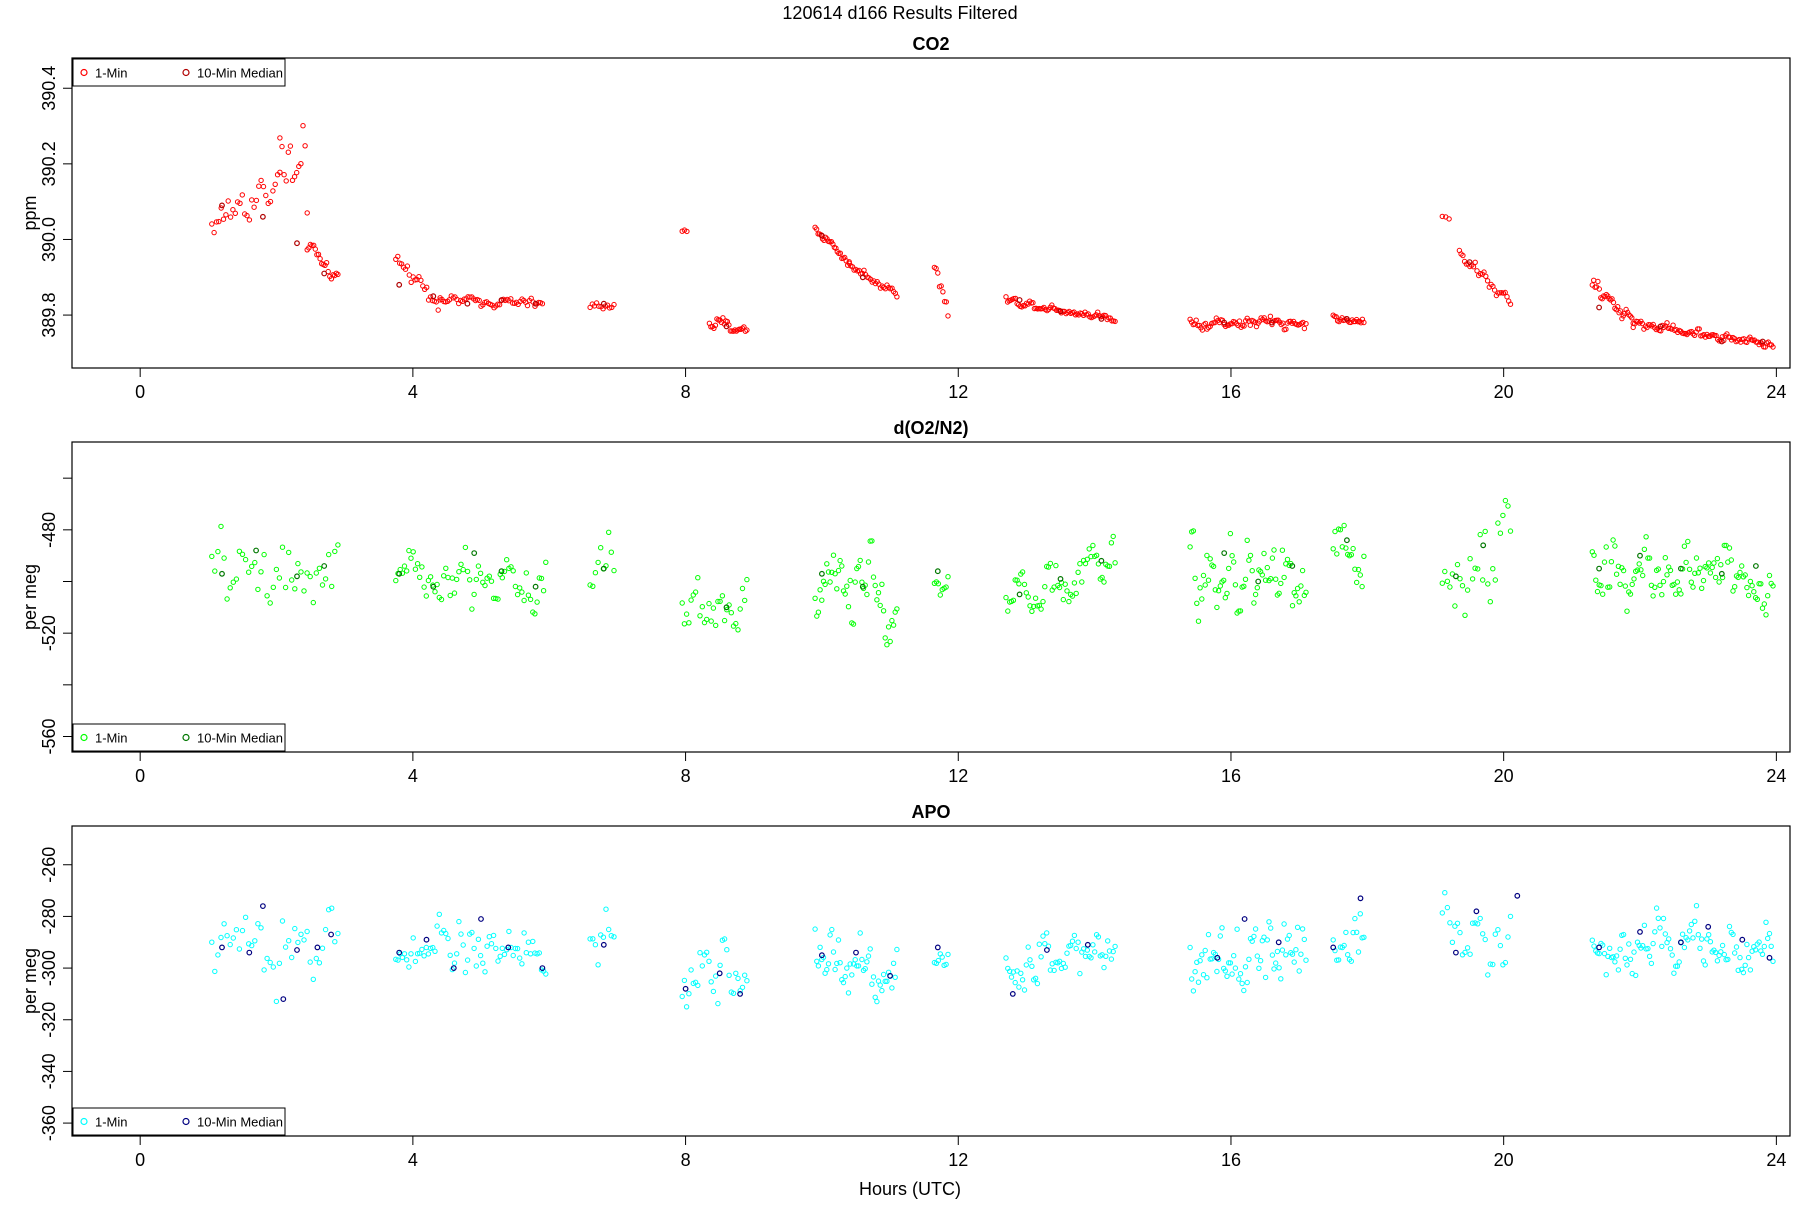 Image resolution: width=1800 pixels, height=1205 pixels. What do you see at coordinates (1504, 392) in the screenshot?
I see `x-tick-label: 20` at bounding box center [1504, 392].